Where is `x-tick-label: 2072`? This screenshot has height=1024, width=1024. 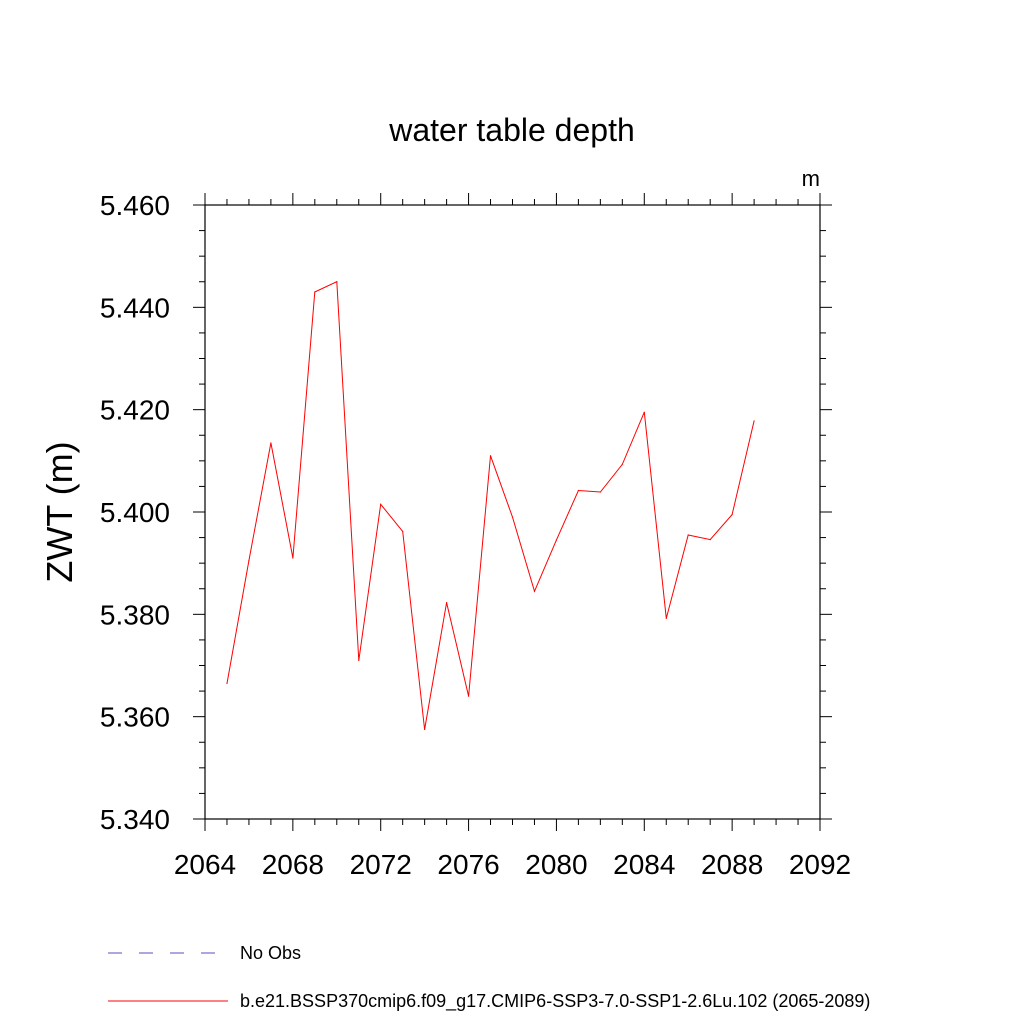 x-tick-label: 2072 is located at coordinates (381, 864).